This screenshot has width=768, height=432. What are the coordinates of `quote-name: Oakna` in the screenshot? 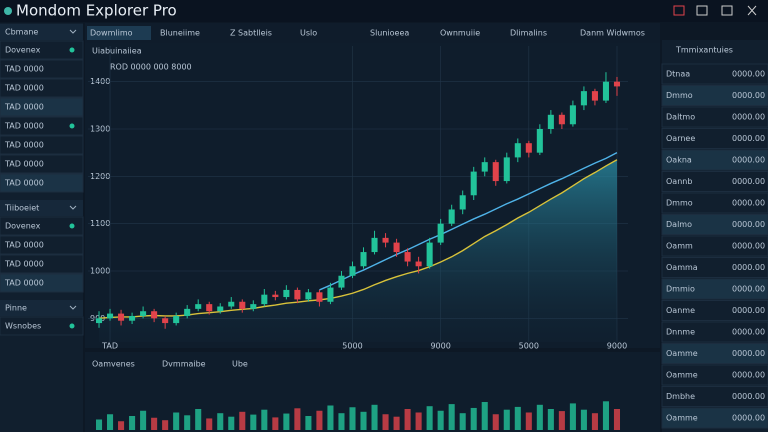 It's located at (679, 160).